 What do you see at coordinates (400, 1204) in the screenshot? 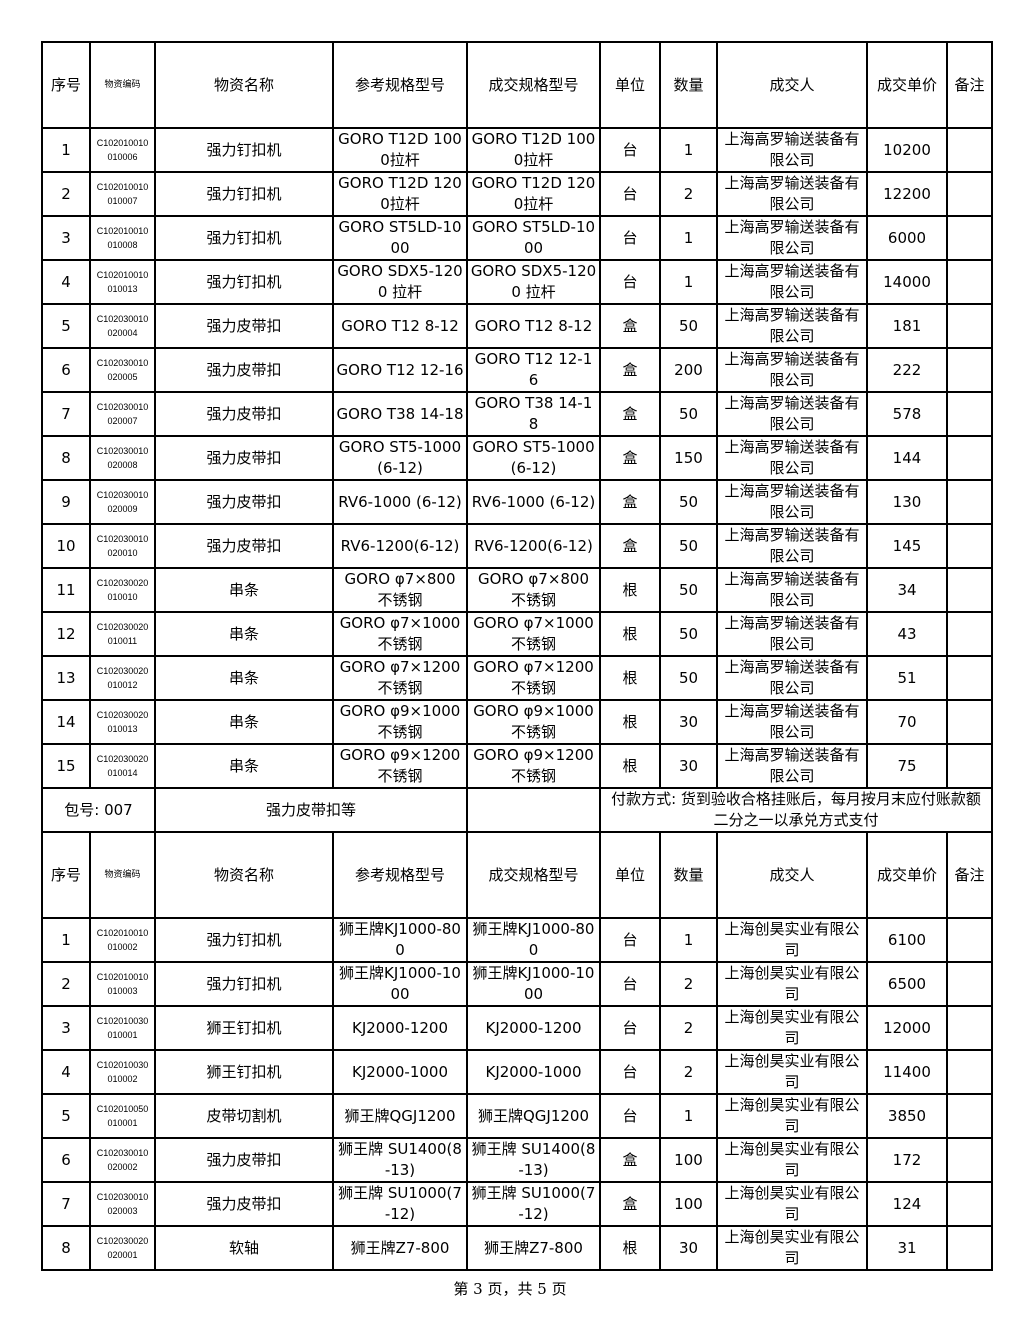
I see `cell-ref-spec: 狮王牌 SU1000(7-12)` at bounding box center [400, 1204].